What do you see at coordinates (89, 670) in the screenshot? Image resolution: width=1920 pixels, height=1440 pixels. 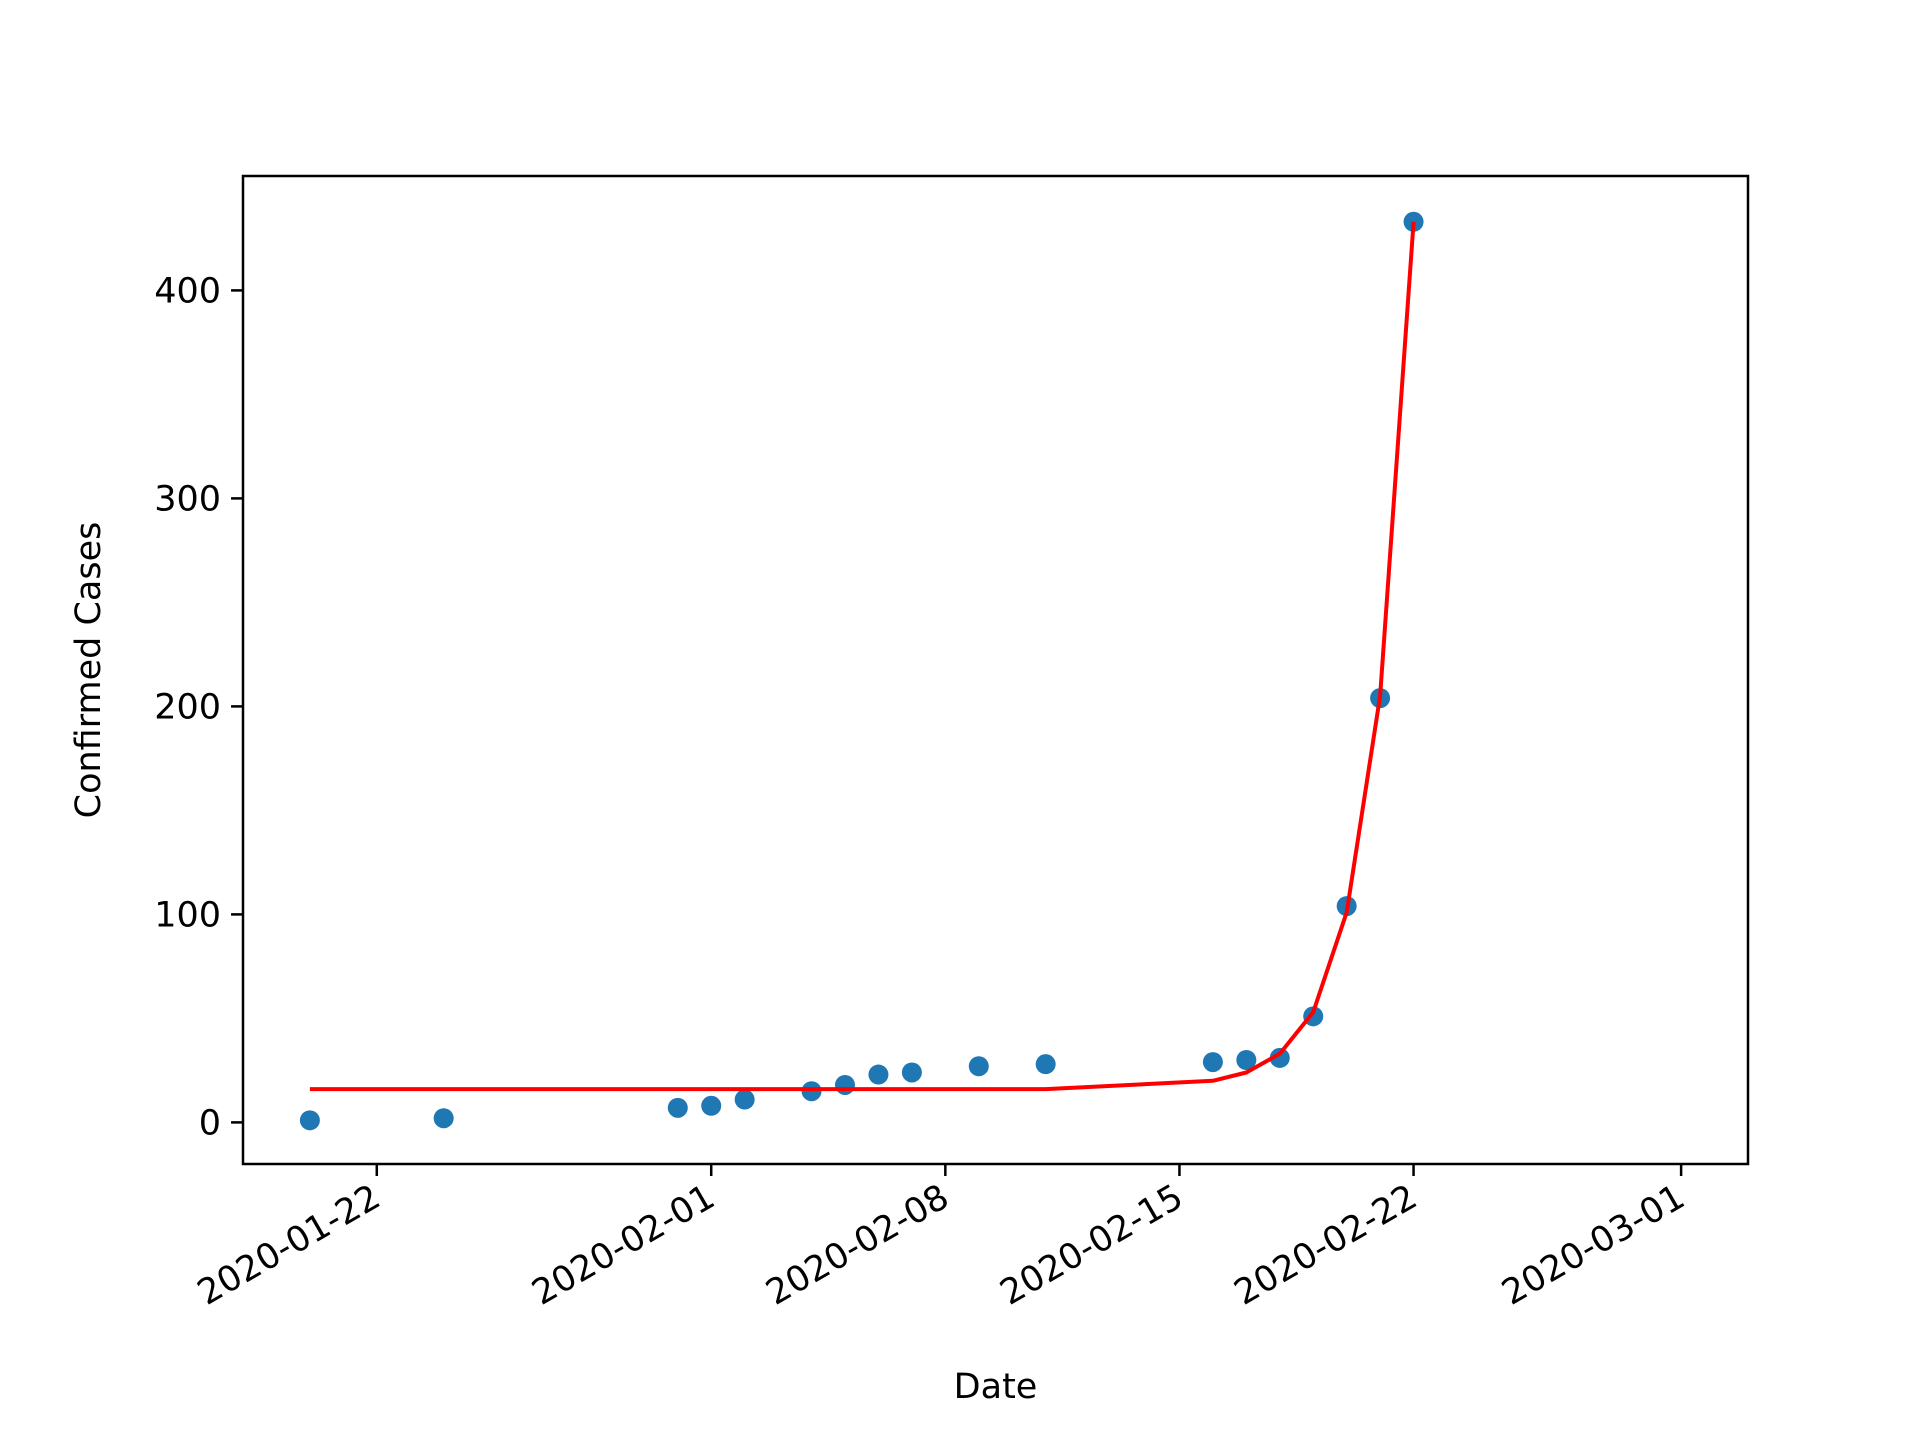 I see `y-axis-label: Confirmed Cases` at bounding box center [89, 670].